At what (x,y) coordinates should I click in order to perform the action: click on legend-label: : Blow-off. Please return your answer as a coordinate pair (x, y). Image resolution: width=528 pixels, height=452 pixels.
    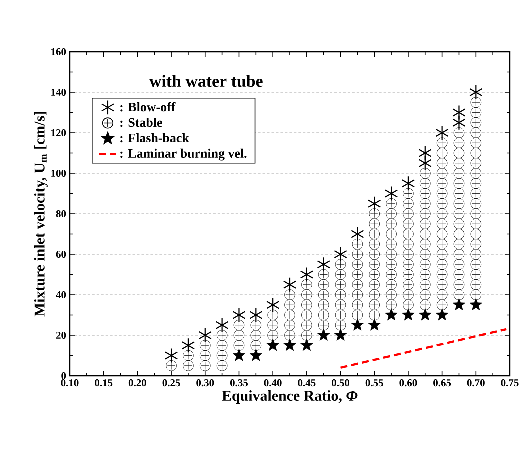
    Looking at the image, I should click on (148, 107).